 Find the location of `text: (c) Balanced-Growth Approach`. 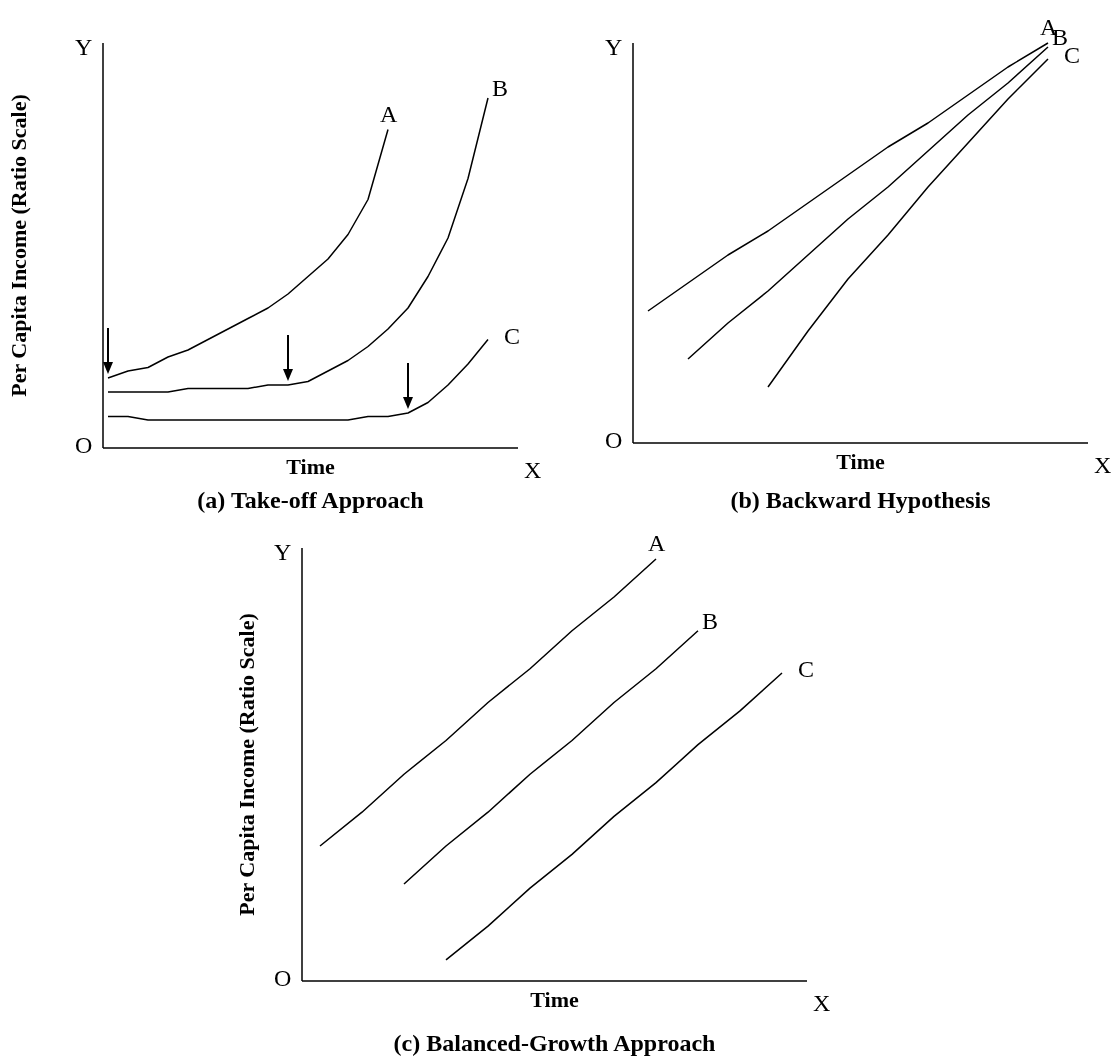

text: (c) Balanced-Growth Approach is located at coordinates (554, 1043).